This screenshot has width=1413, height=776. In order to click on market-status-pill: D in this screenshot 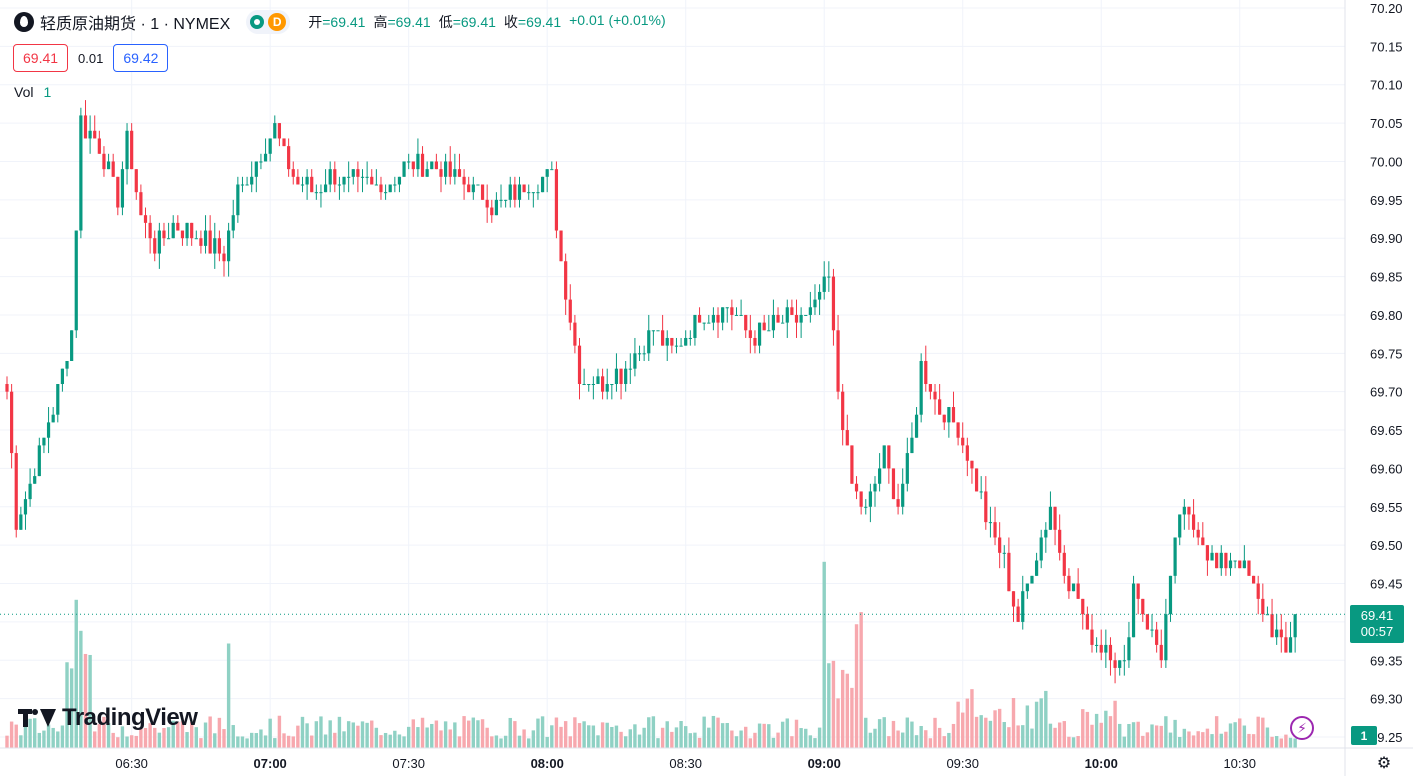, I will do `click(268, 22)`.